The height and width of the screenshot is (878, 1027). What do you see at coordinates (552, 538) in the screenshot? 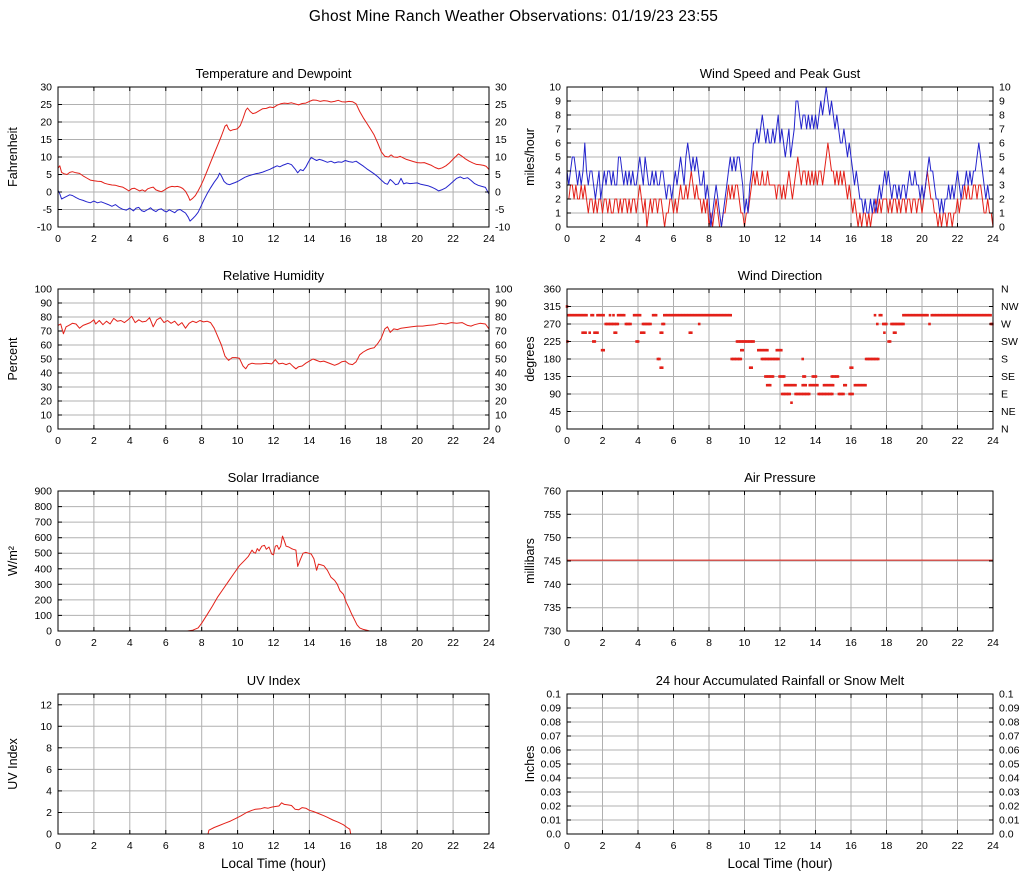
I see `y-tick-label: 750` at bounding box center [552, 538].